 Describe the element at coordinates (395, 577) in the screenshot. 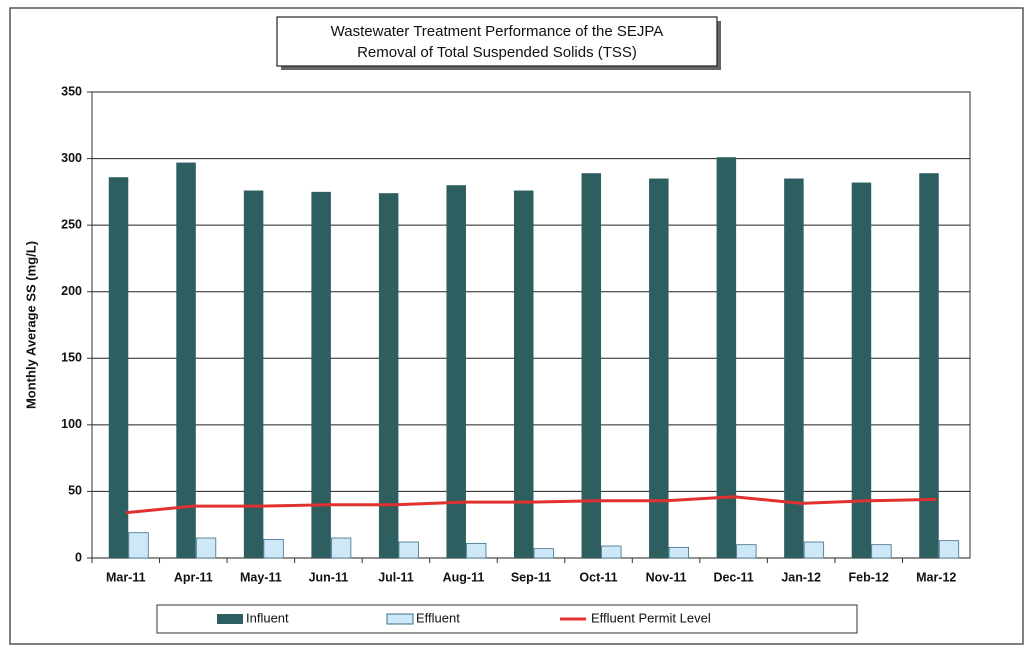

I see `x-tick-label: Jul-11` at that location.